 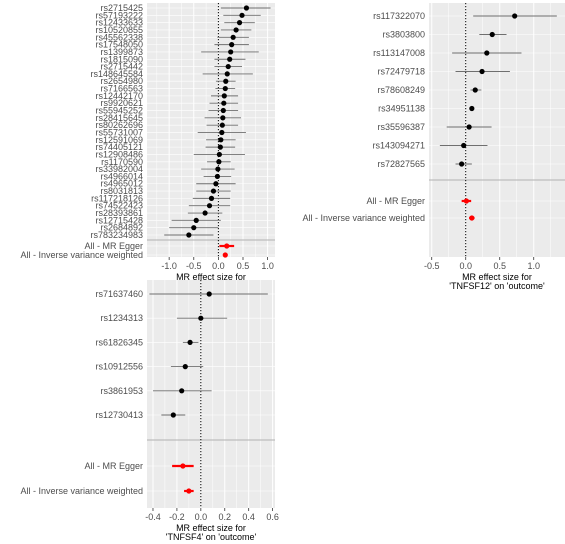 What do you see at coordinates (121, 52) in the screenshot?
I see `snp-label: rs1399873` at bounding box center [121, 52].